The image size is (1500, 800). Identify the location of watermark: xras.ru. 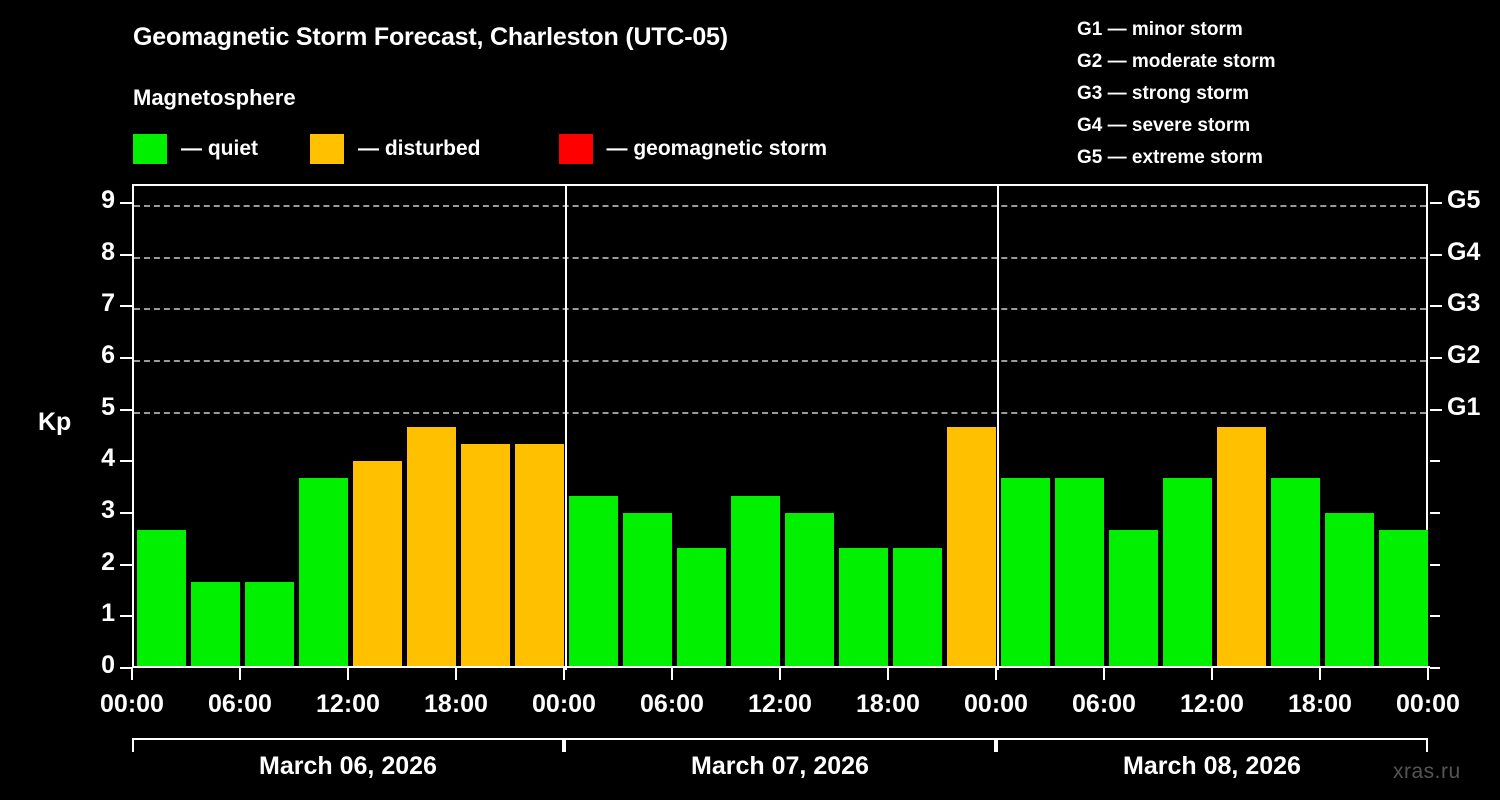
(1427, 771).